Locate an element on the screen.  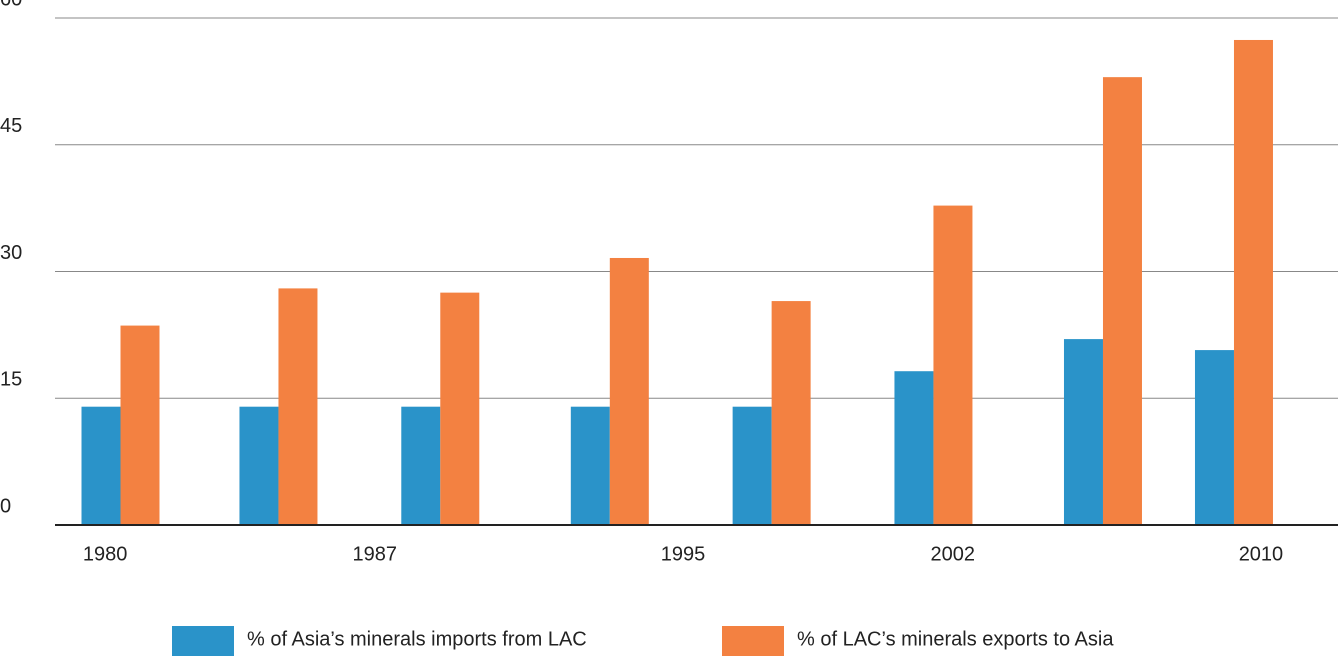
y-tick-label: 0 is located at coordinates (5, 506).